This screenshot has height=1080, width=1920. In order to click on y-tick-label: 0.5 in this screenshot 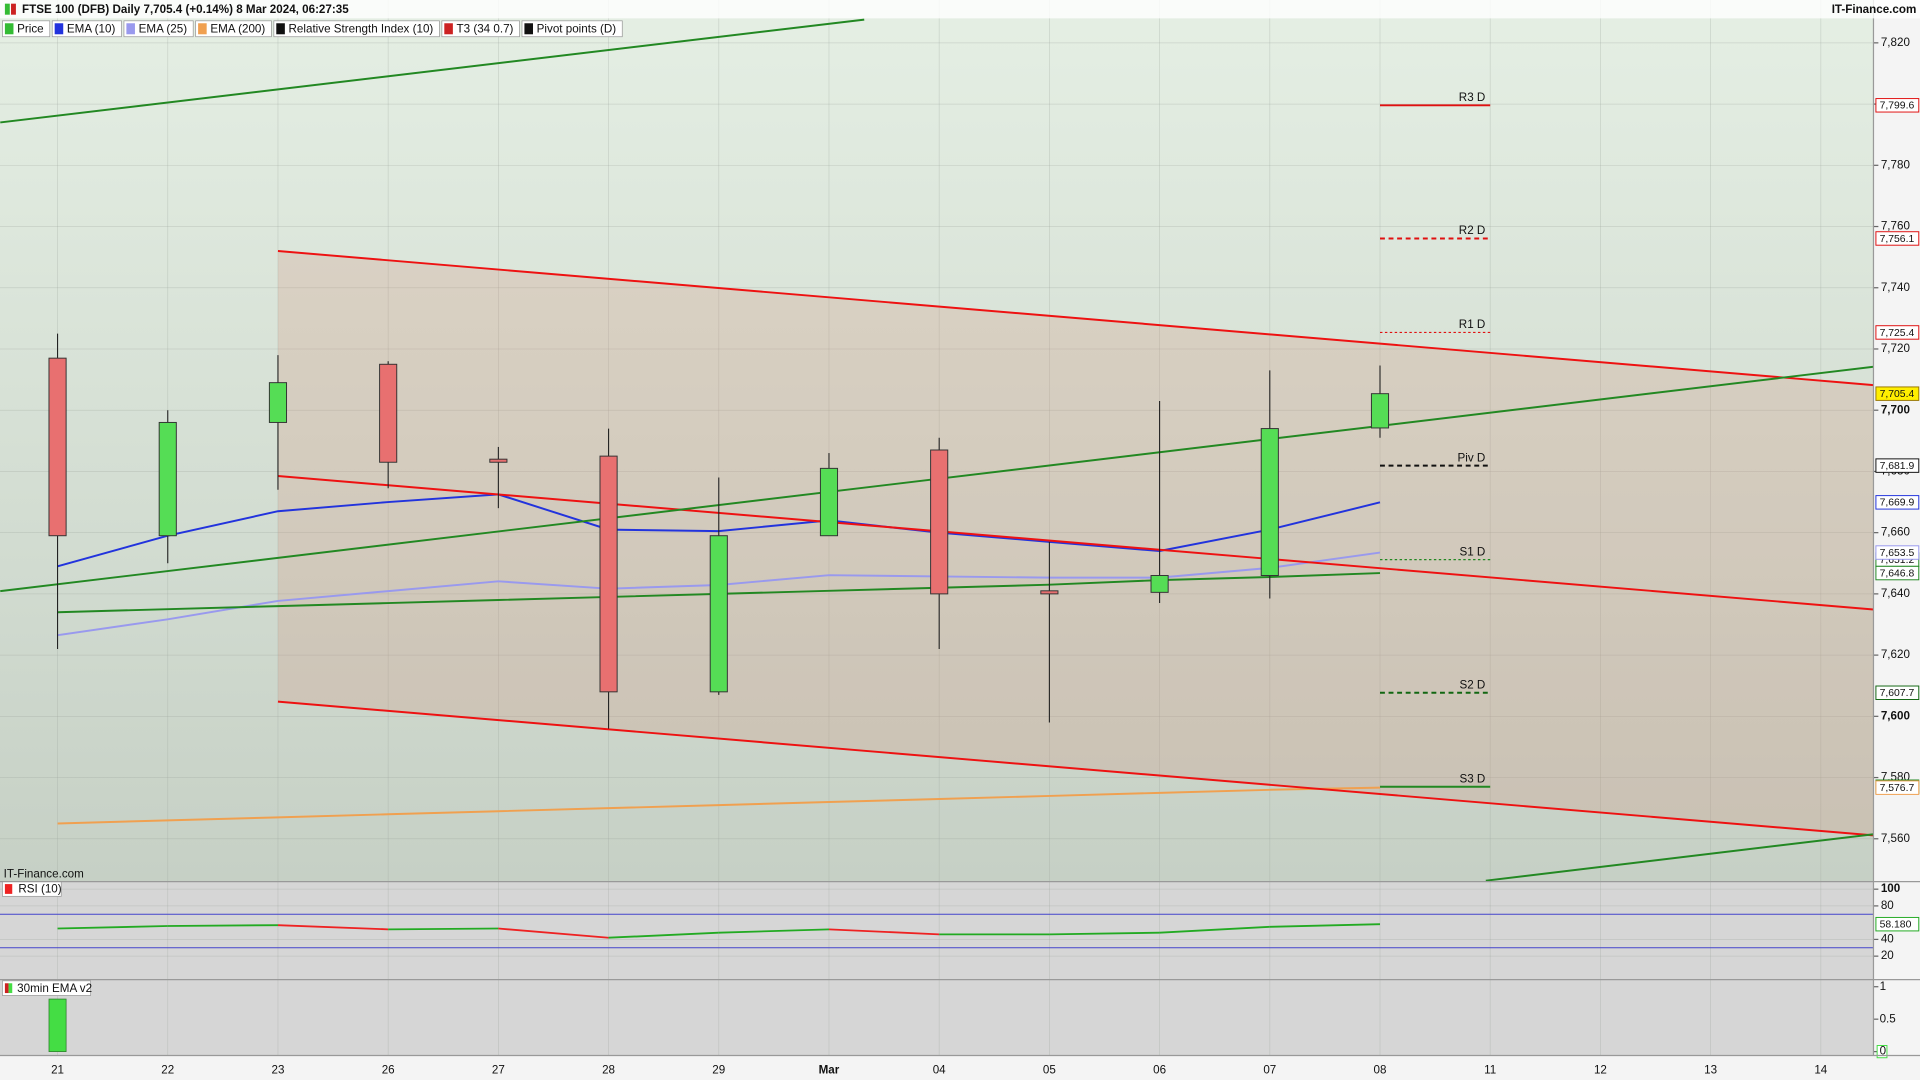, I will do `click(1888, 1018)`.